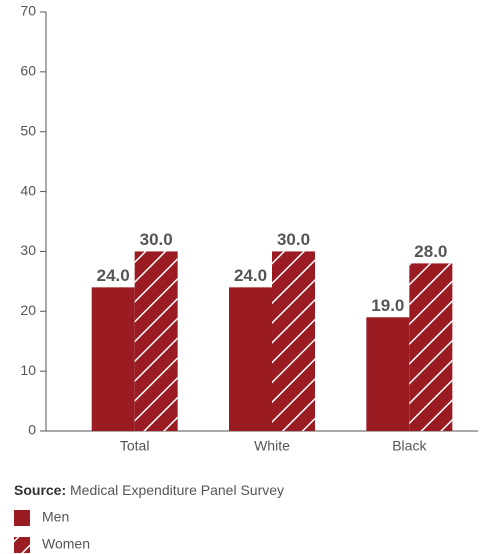 The height and width of the screenshot is (554, 480). I want to click on y-tick-label: 50, so click(28, 130).